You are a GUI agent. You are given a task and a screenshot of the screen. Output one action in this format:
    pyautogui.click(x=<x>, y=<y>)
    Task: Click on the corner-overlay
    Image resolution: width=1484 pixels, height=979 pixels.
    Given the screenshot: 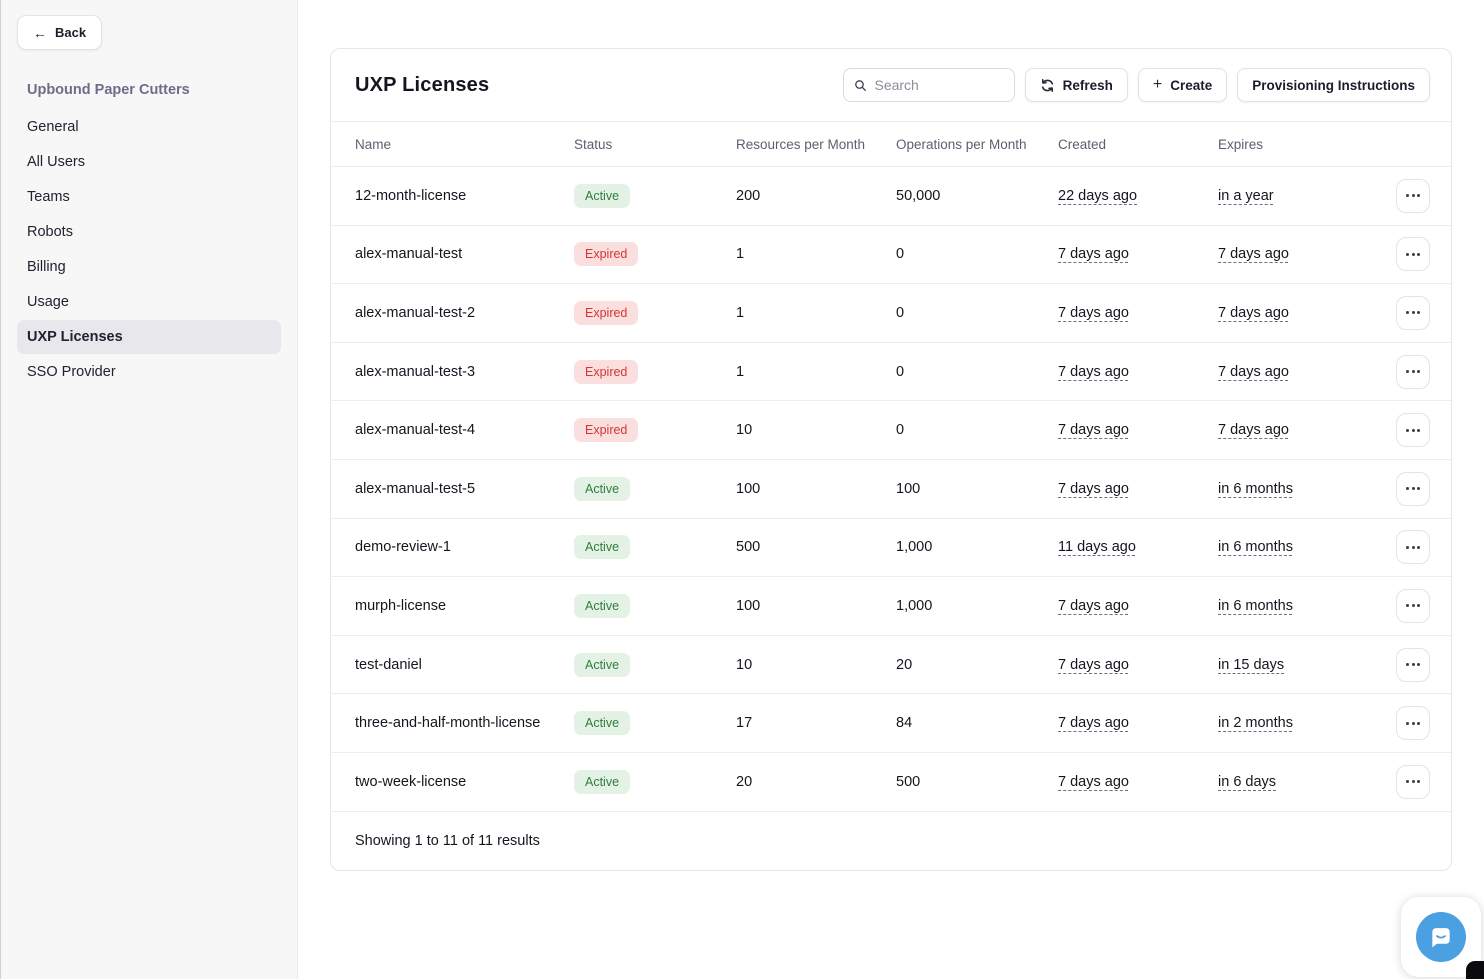 What is the action you would take?
    pyautogui.click(x=1475, y=970)
    